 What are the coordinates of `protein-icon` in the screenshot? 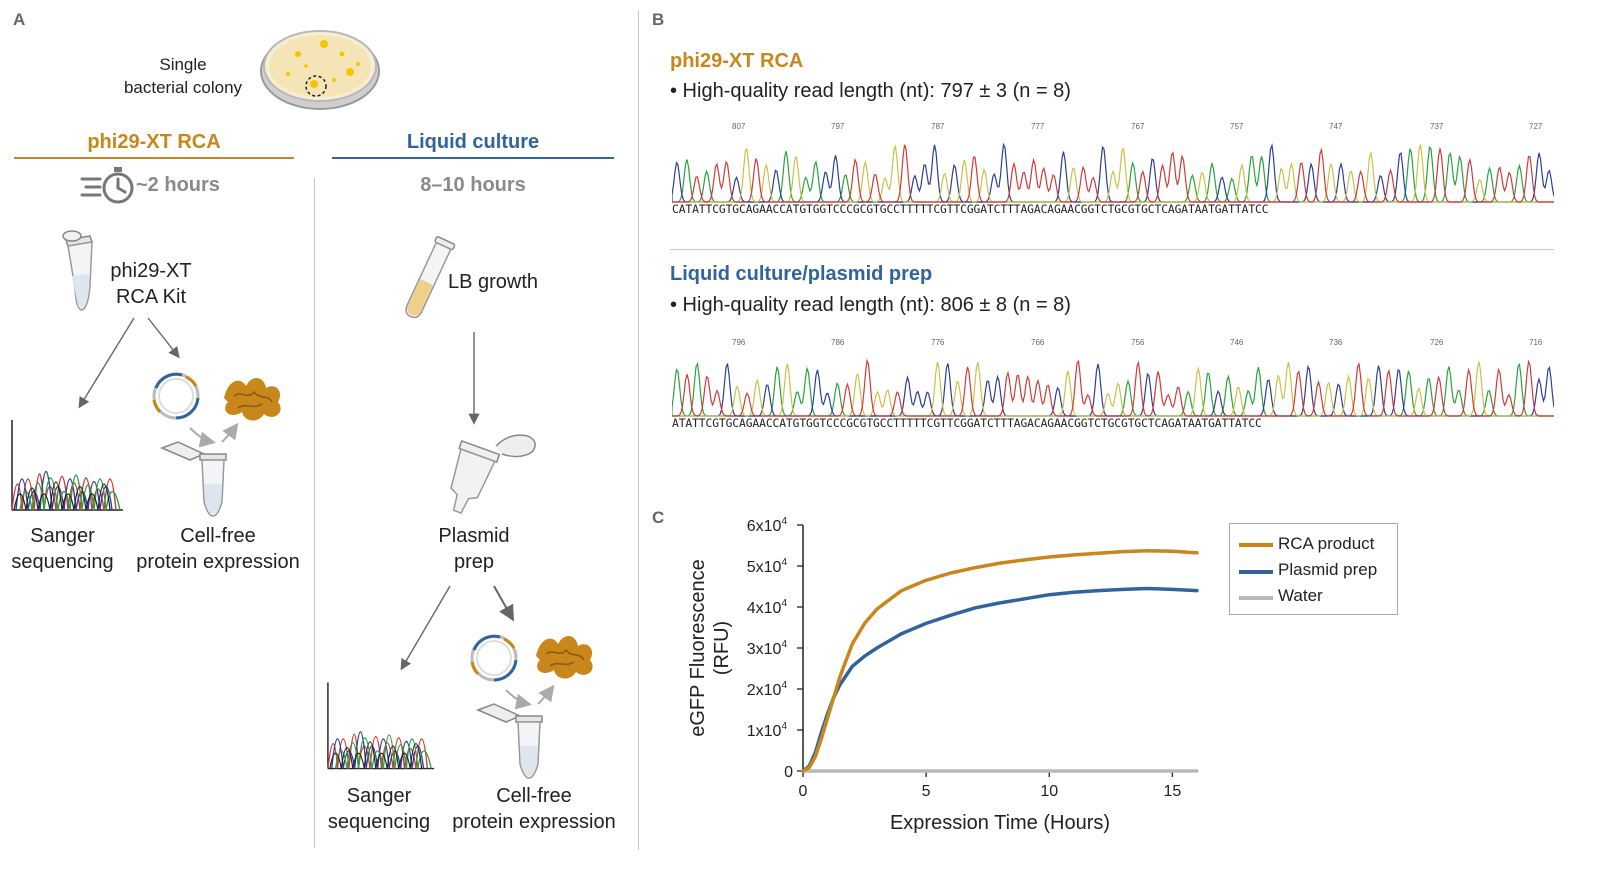 It's located at (252, 399).